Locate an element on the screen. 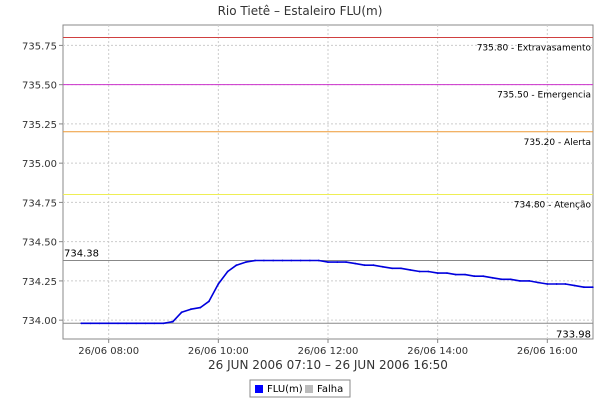  y-tick-label: 734.25 is located at coordinates (39, 282).